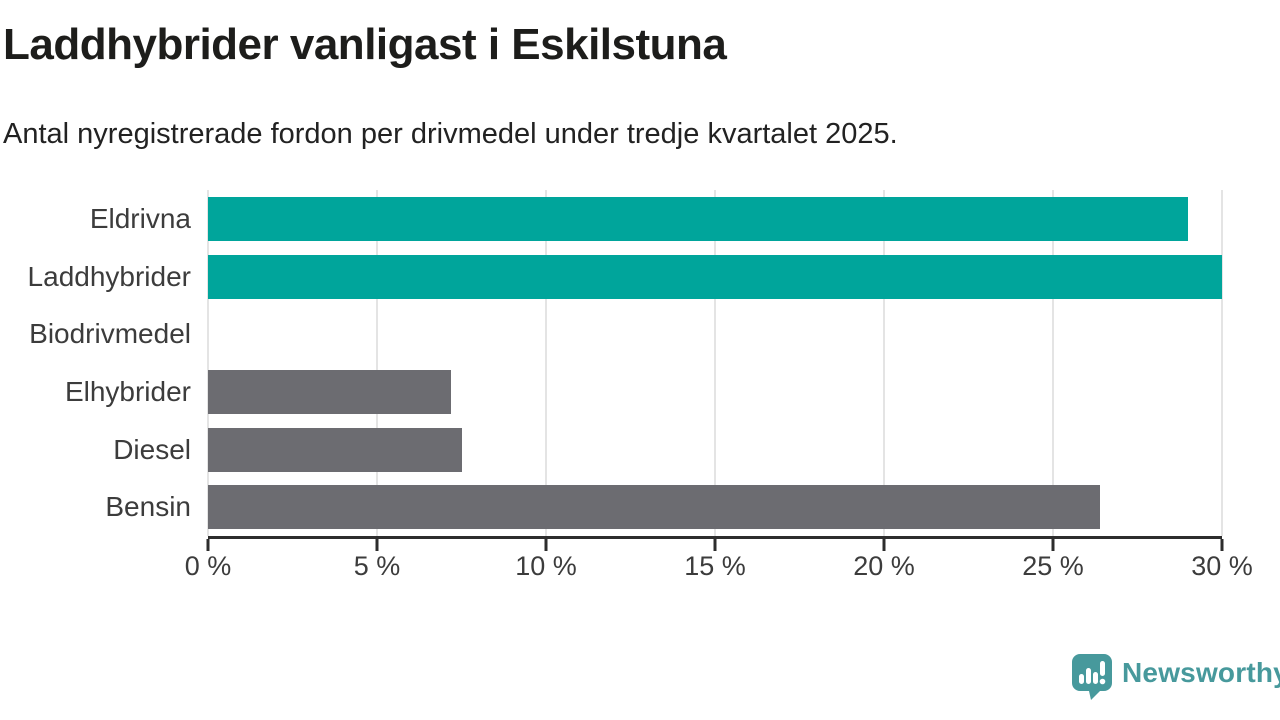 This screenshot has height=720, width=1280. Describe the element at coordinates (1053, 566) in the screenshot. I see `x-axis-tick-label: 25 %` at that location.